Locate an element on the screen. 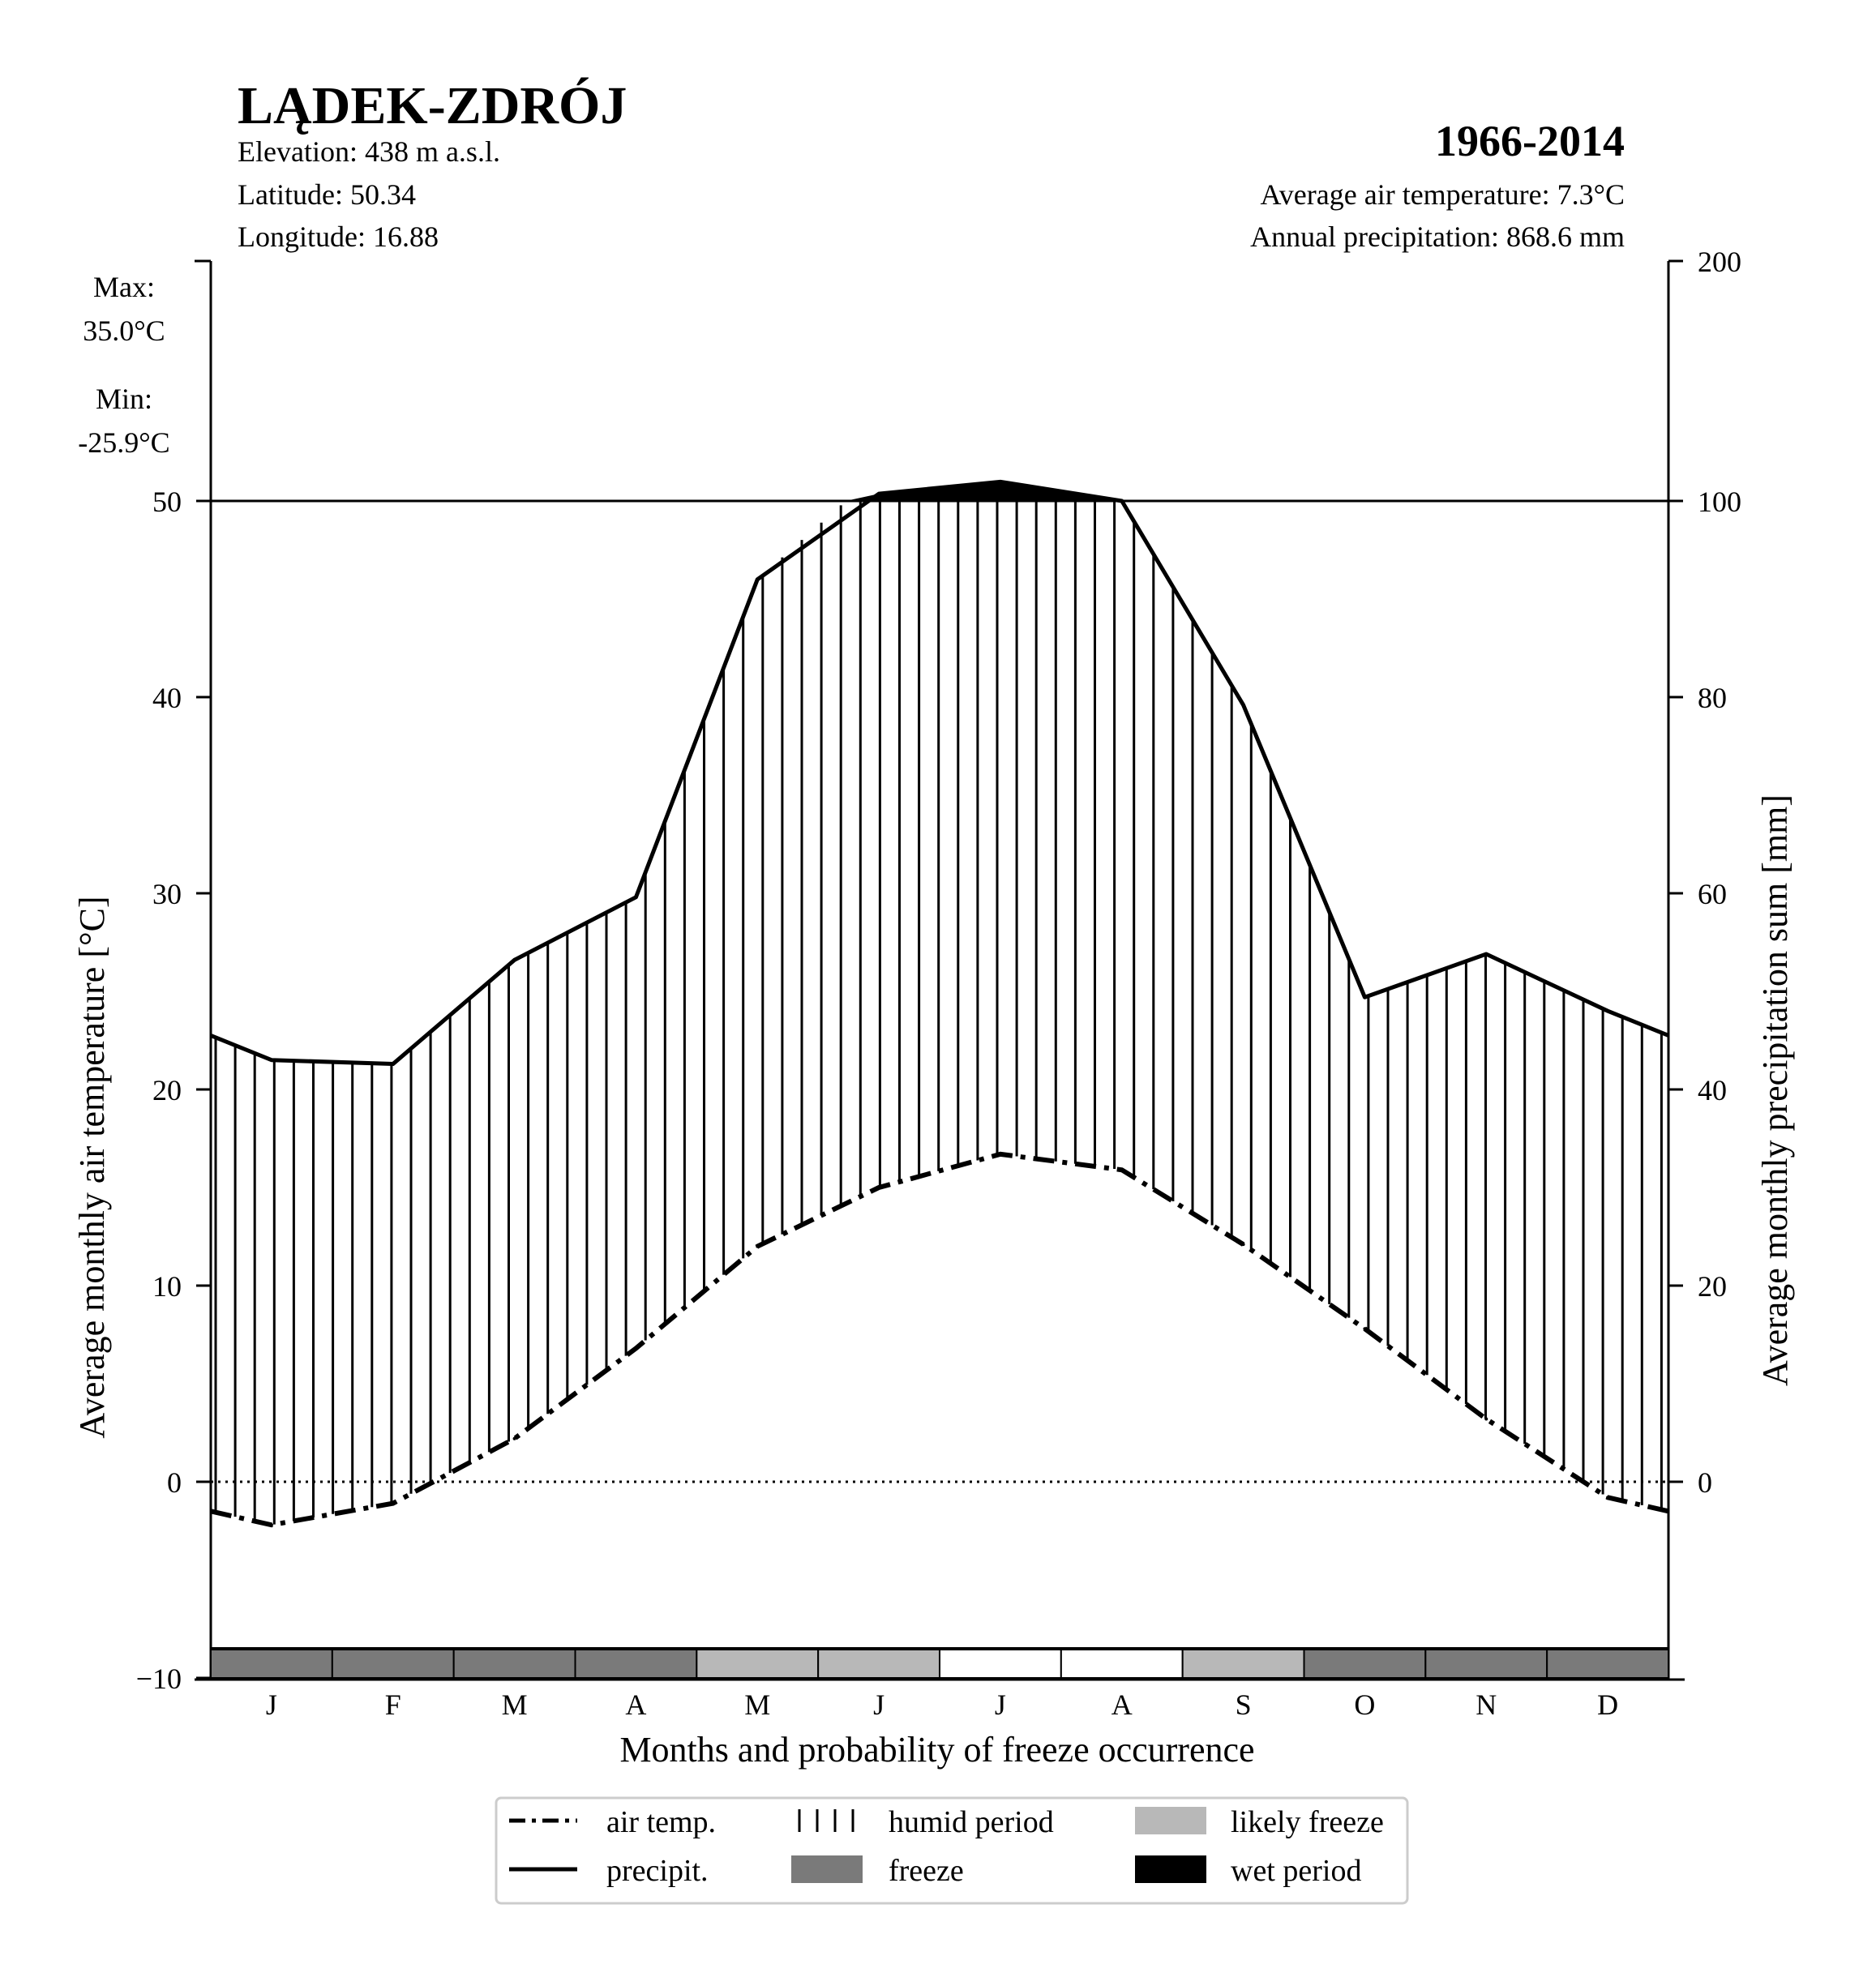  freeze-bar is located at coordinates (940, 1663).